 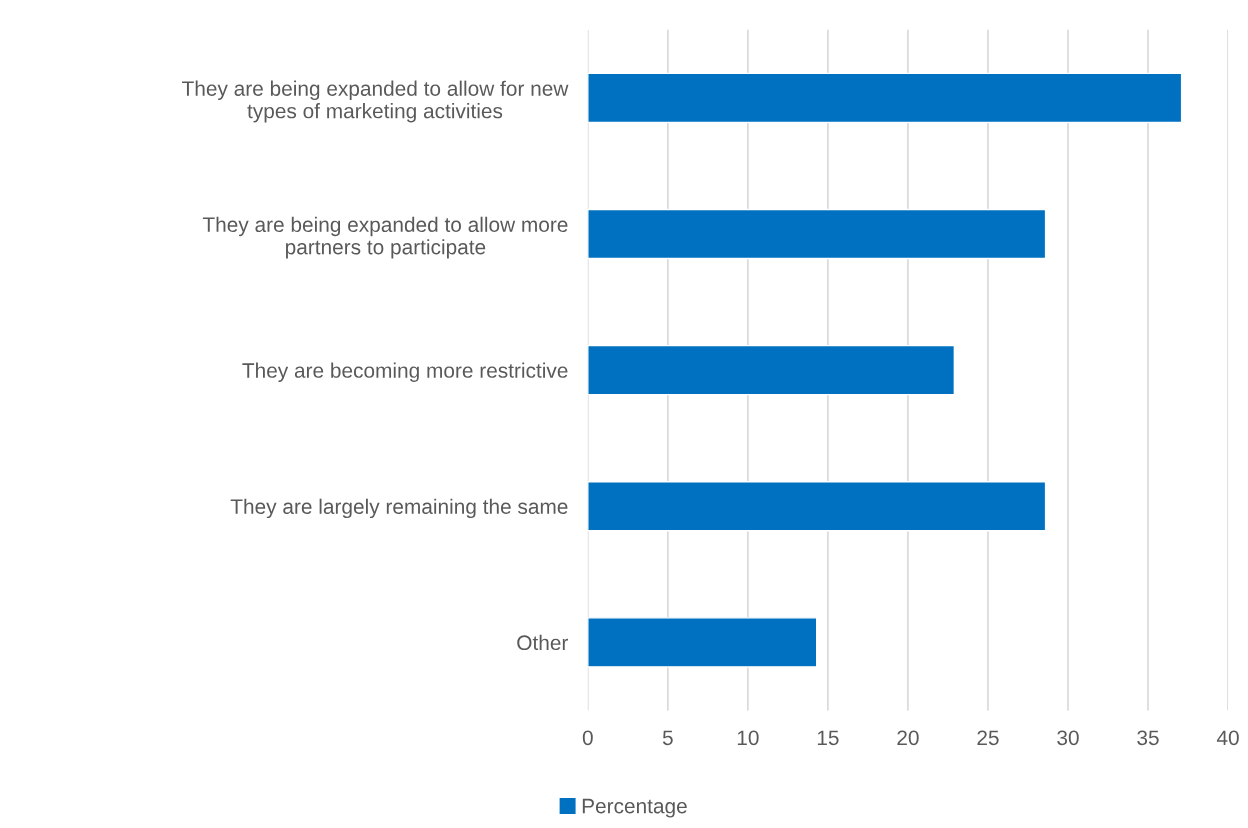 What do you see at coordinates (1068, 738) in the screenshot?
I see `x-tick-label: 30` at bounding box center [1068, 738].